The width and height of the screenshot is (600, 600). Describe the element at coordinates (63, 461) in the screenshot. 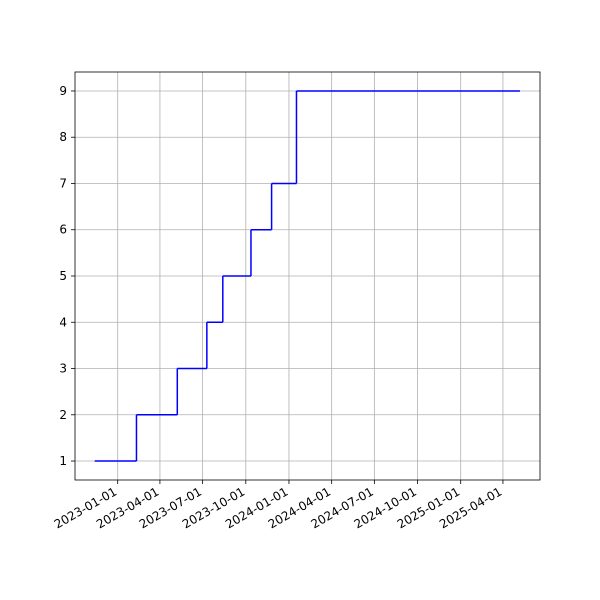

I see `y-tick-label: 1` at that location.